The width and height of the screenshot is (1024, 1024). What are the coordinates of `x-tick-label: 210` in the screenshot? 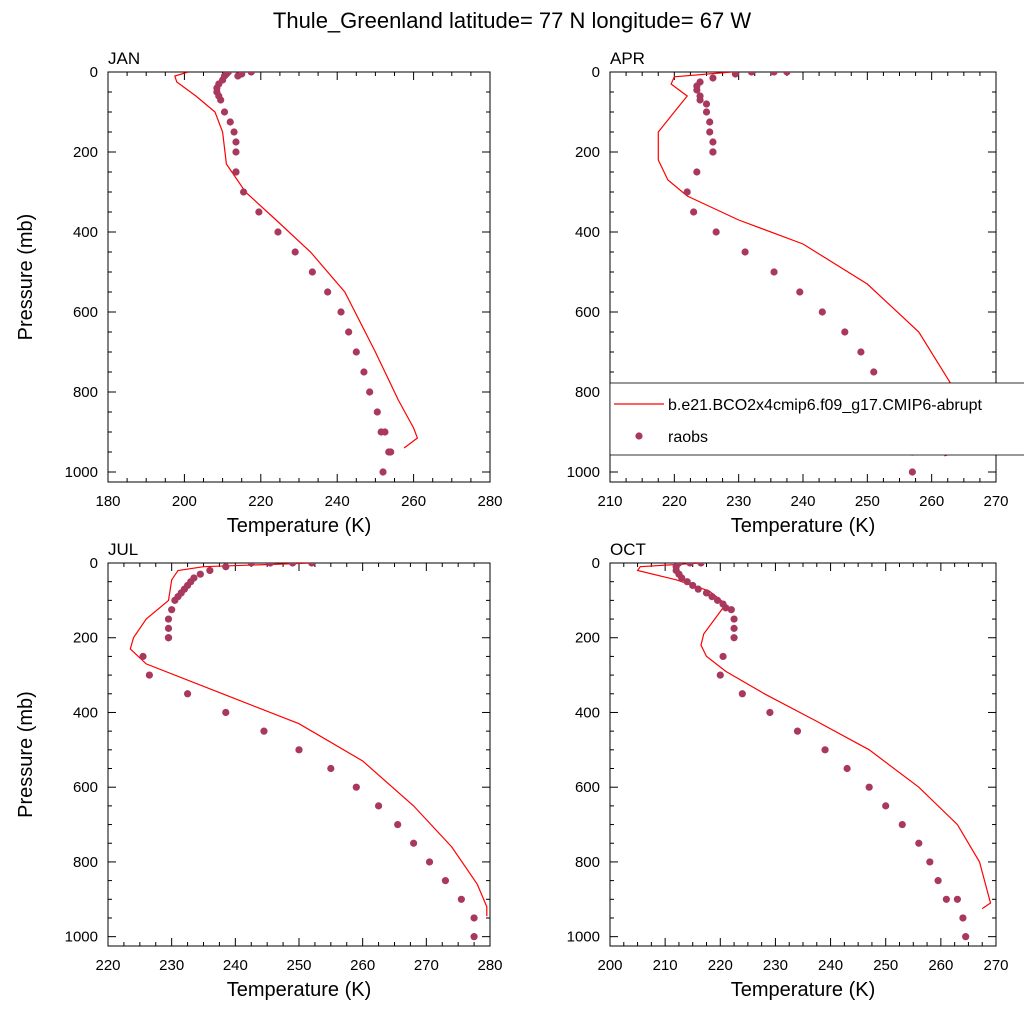 It's located at (609, 501).